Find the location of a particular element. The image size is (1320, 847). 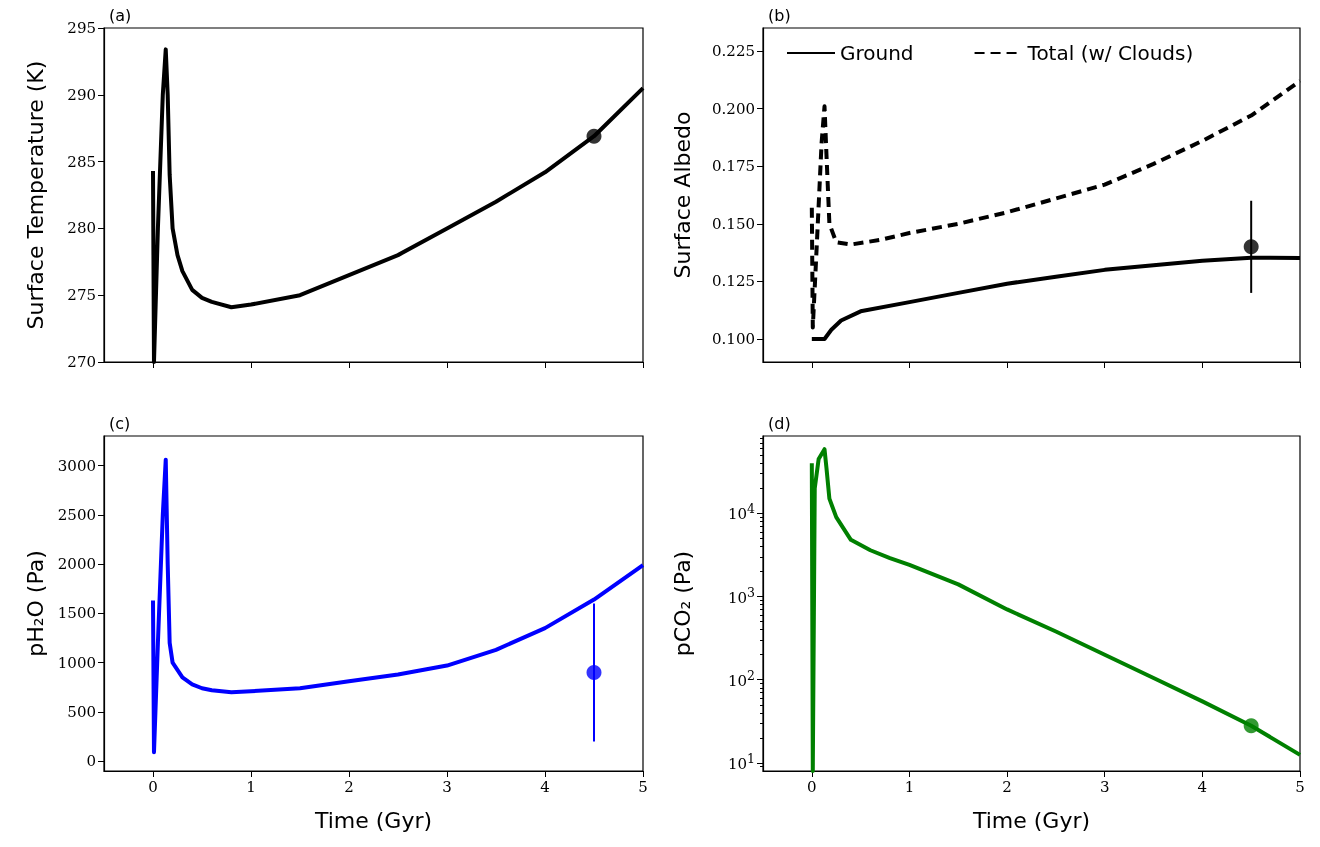

y-tick-label: 275 is located at coordinates (81, 295).